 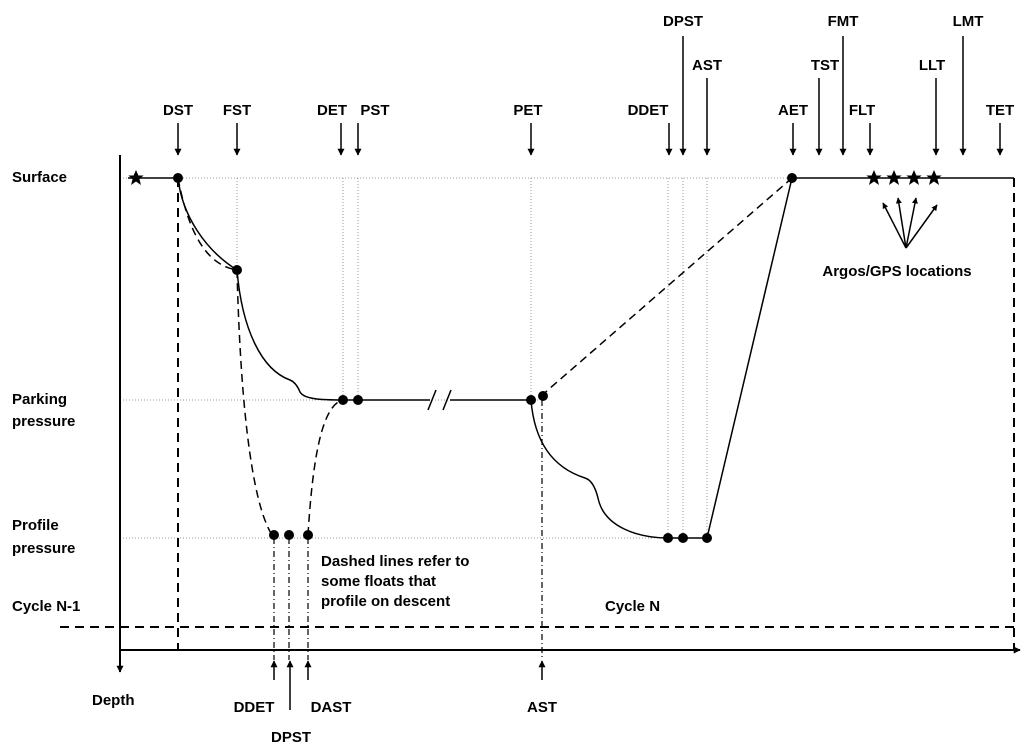 I want to click on dashed-note-line1: Dashed lines refer to, so click(x=395, y=561).